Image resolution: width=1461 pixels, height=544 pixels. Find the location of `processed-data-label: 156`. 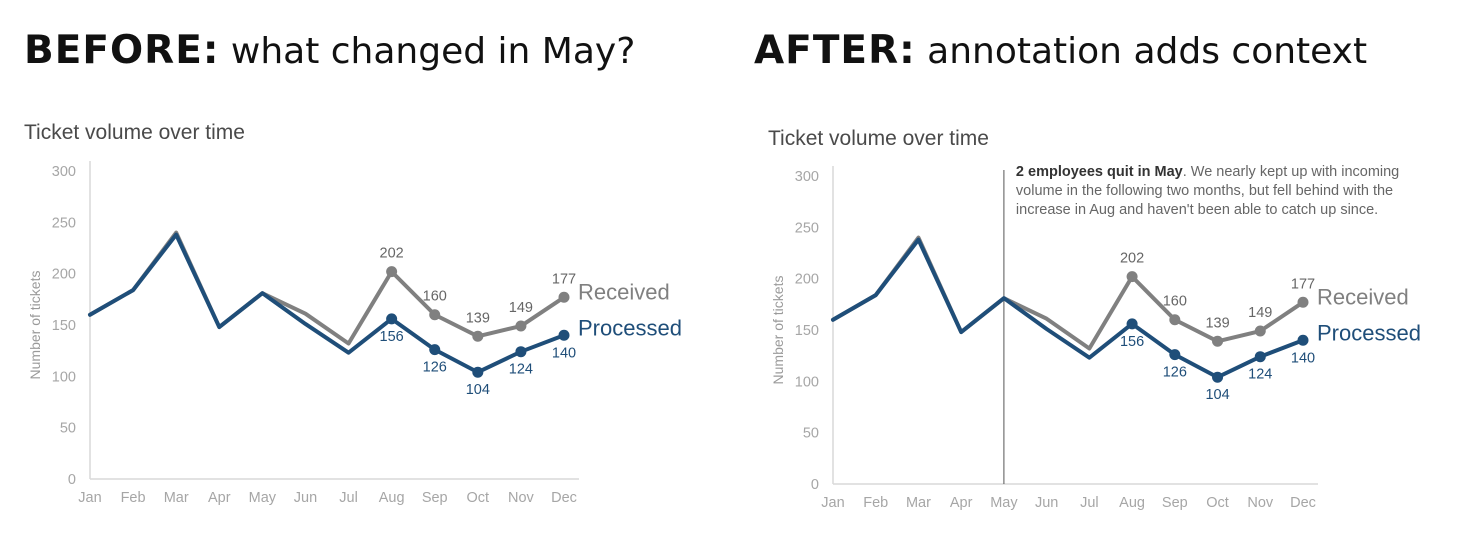

processed-data-label: 156 is located at coordinates (1132, 342).